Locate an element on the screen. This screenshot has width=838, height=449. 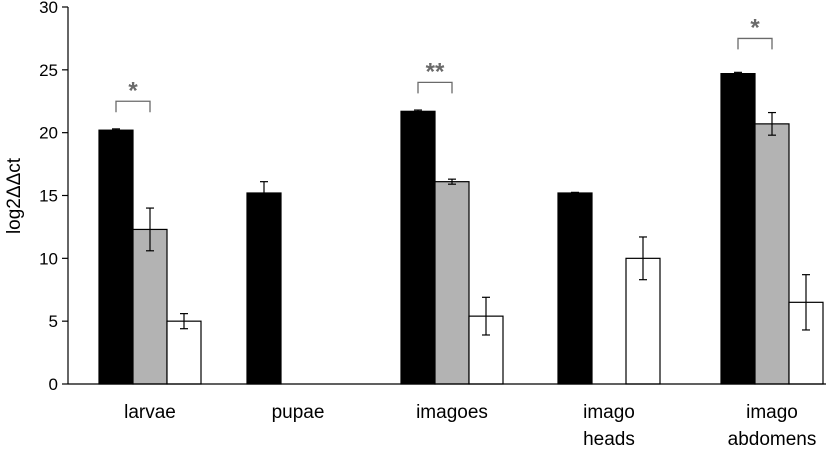
x-tick-label: abdomens is located at coordinates (772, 439).